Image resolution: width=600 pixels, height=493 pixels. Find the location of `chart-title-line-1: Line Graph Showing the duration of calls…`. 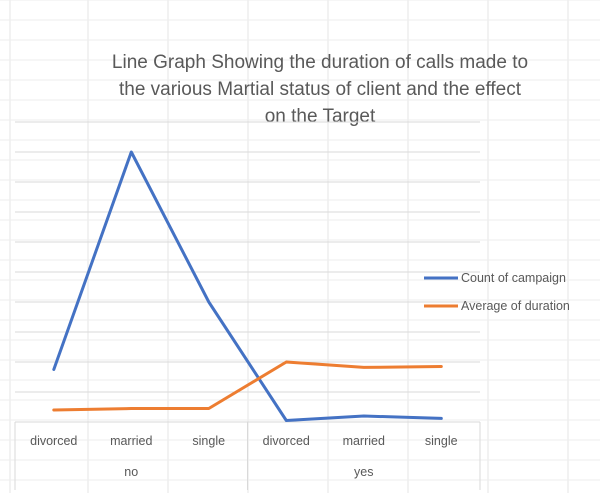

chart-title-line-1: Line Graph Showing the duration of calls… is located at coordinates (320, 62).